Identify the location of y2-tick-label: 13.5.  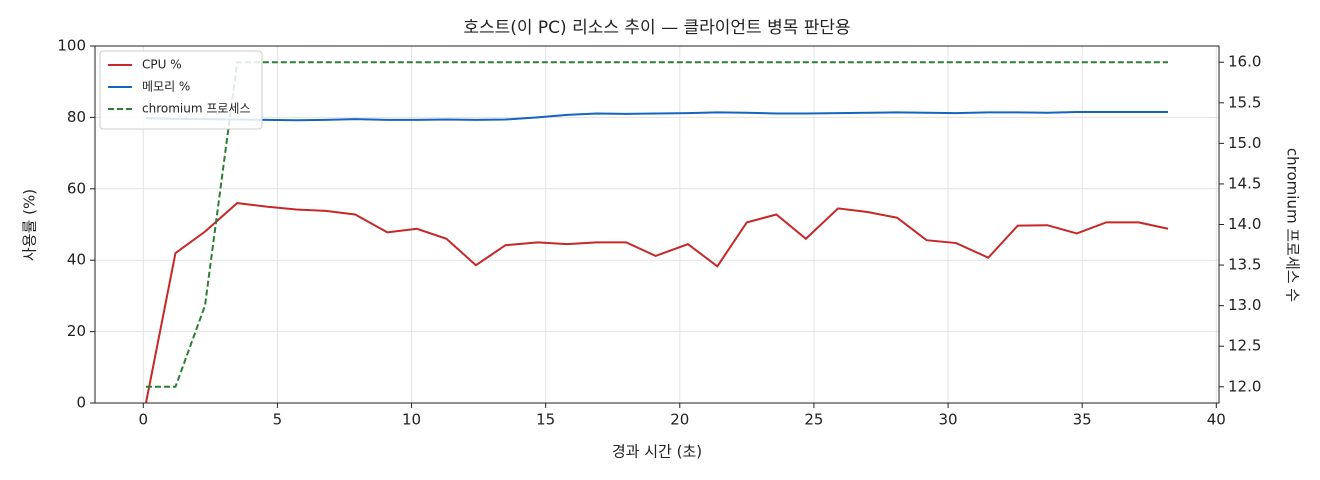
(1244, 265).